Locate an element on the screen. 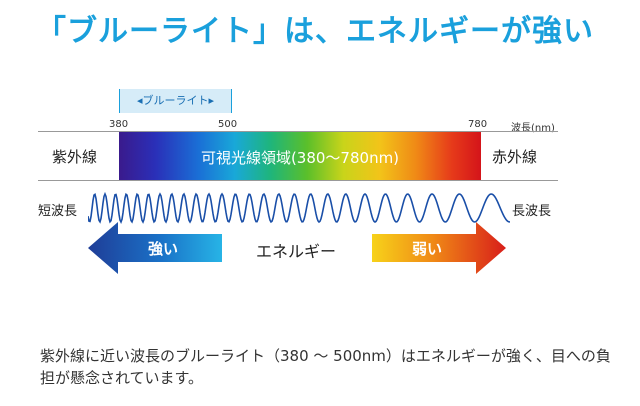  strong-energy-label: 強い is located at coordinates (163, 249).